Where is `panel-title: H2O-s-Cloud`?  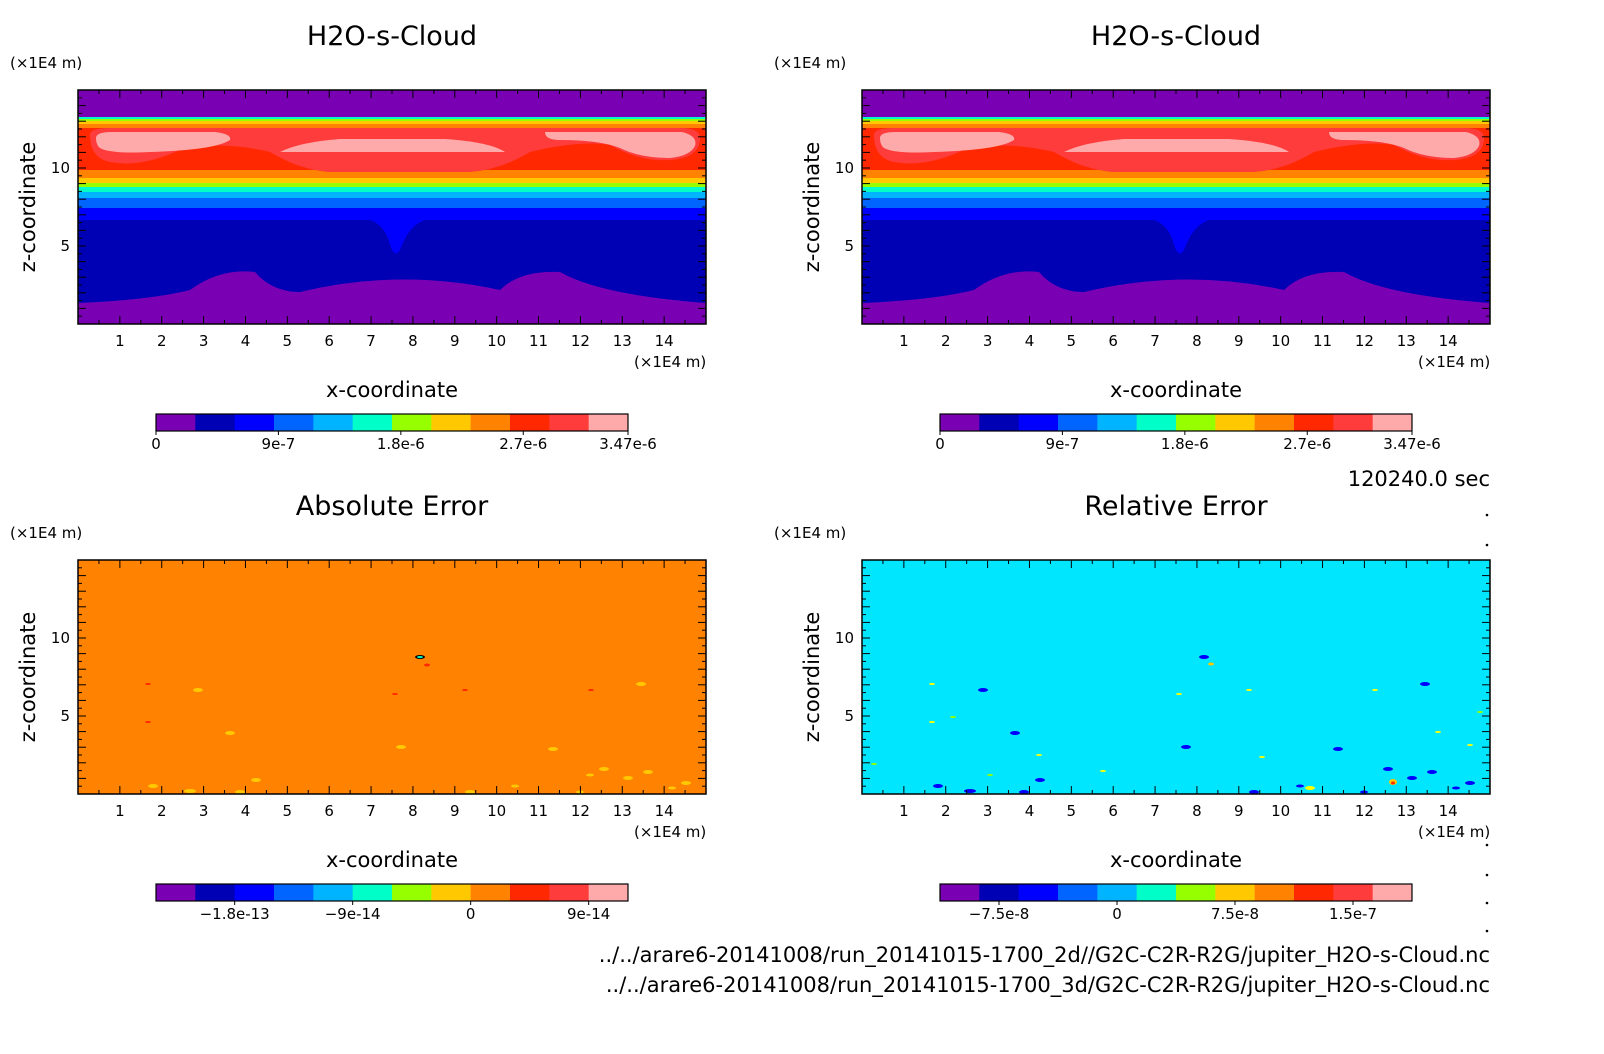 panel-title: H2O-s-Cloud is located at coordinates (392, 36).